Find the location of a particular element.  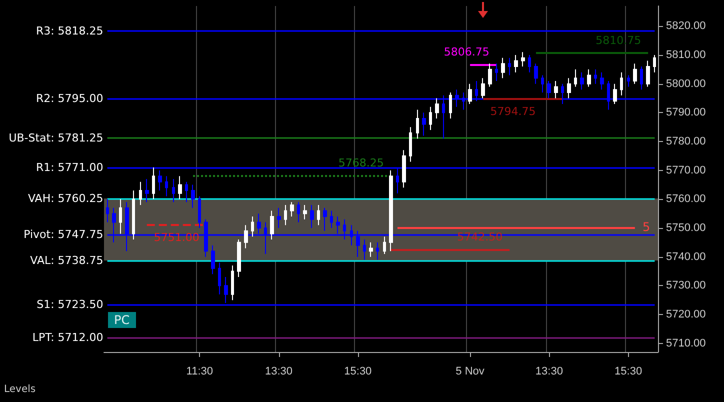

y-tick-label: 5780.00 is located at coordinates (686, 142).